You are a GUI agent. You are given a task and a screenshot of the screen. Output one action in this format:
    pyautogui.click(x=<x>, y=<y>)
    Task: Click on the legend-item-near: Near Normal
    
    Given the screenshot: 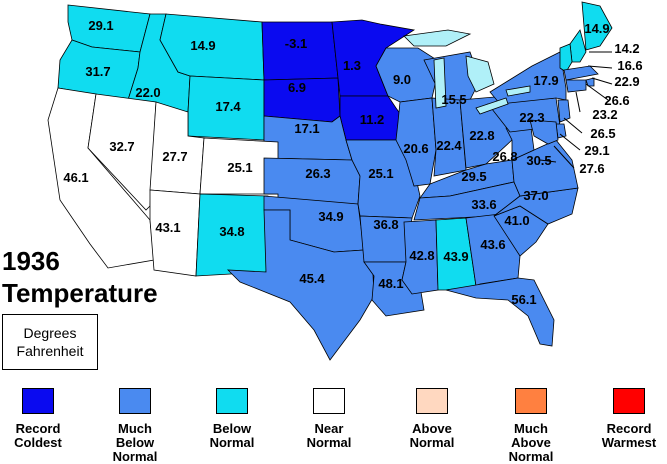 What is the action you would take?
    pyautogui.click(x=329, y=419)
    